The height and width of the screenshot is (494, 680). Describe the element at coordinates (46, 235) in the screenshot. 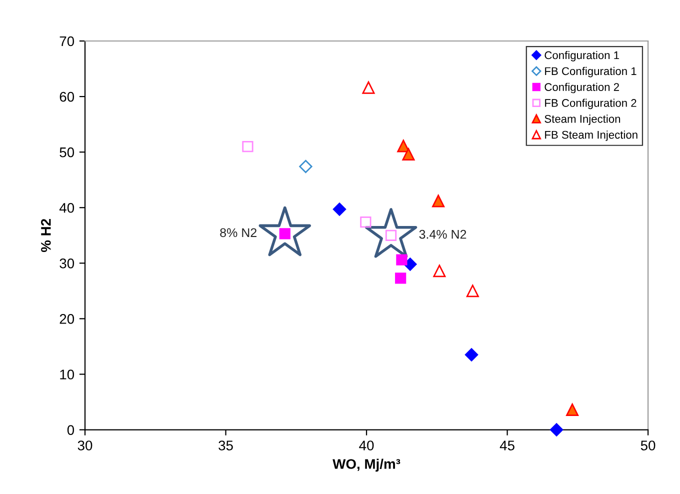

I see `y-axis-title: % H2` at that location.